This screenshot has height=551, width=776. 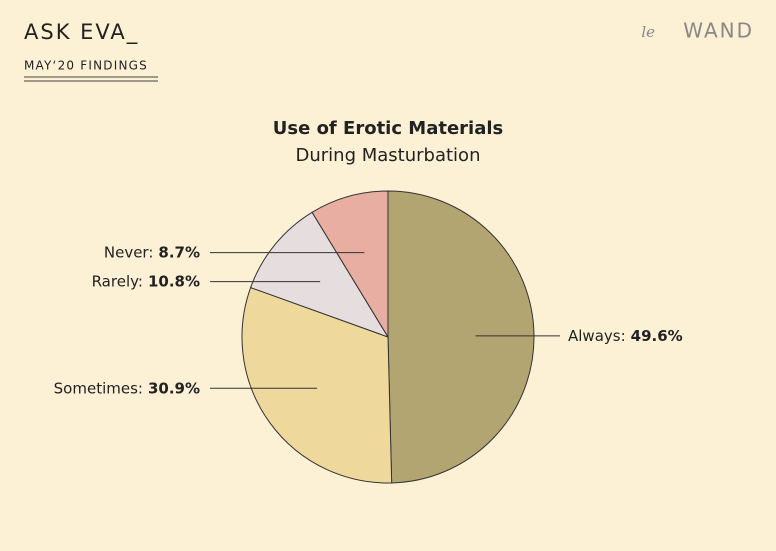 What do you see at coordinates (388, 155) in the screenshot?
I see `chart-subtitle: During Masturbation` at bounding box center [388, 155].